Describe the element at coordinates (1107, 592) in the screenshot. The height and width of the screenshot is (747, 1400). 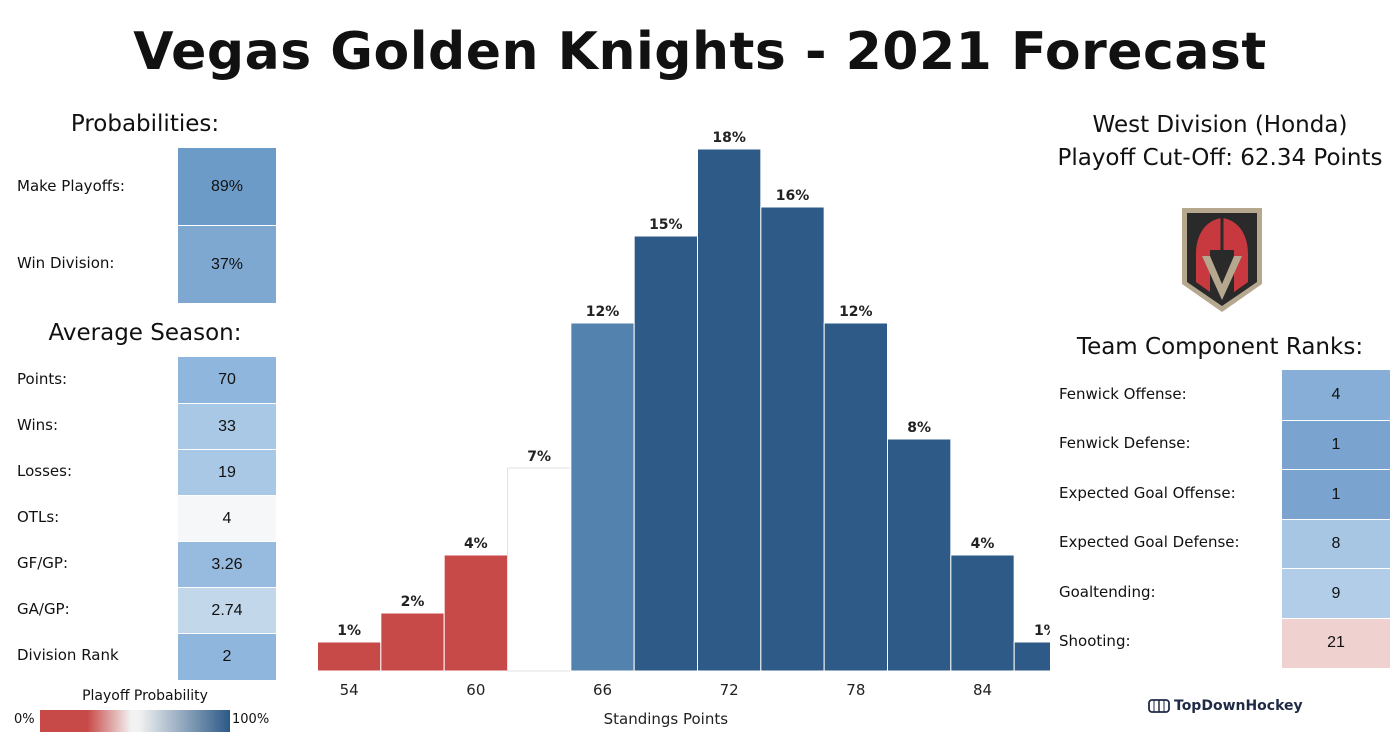
I see `component-rank-label: Goaltending:` at that location.